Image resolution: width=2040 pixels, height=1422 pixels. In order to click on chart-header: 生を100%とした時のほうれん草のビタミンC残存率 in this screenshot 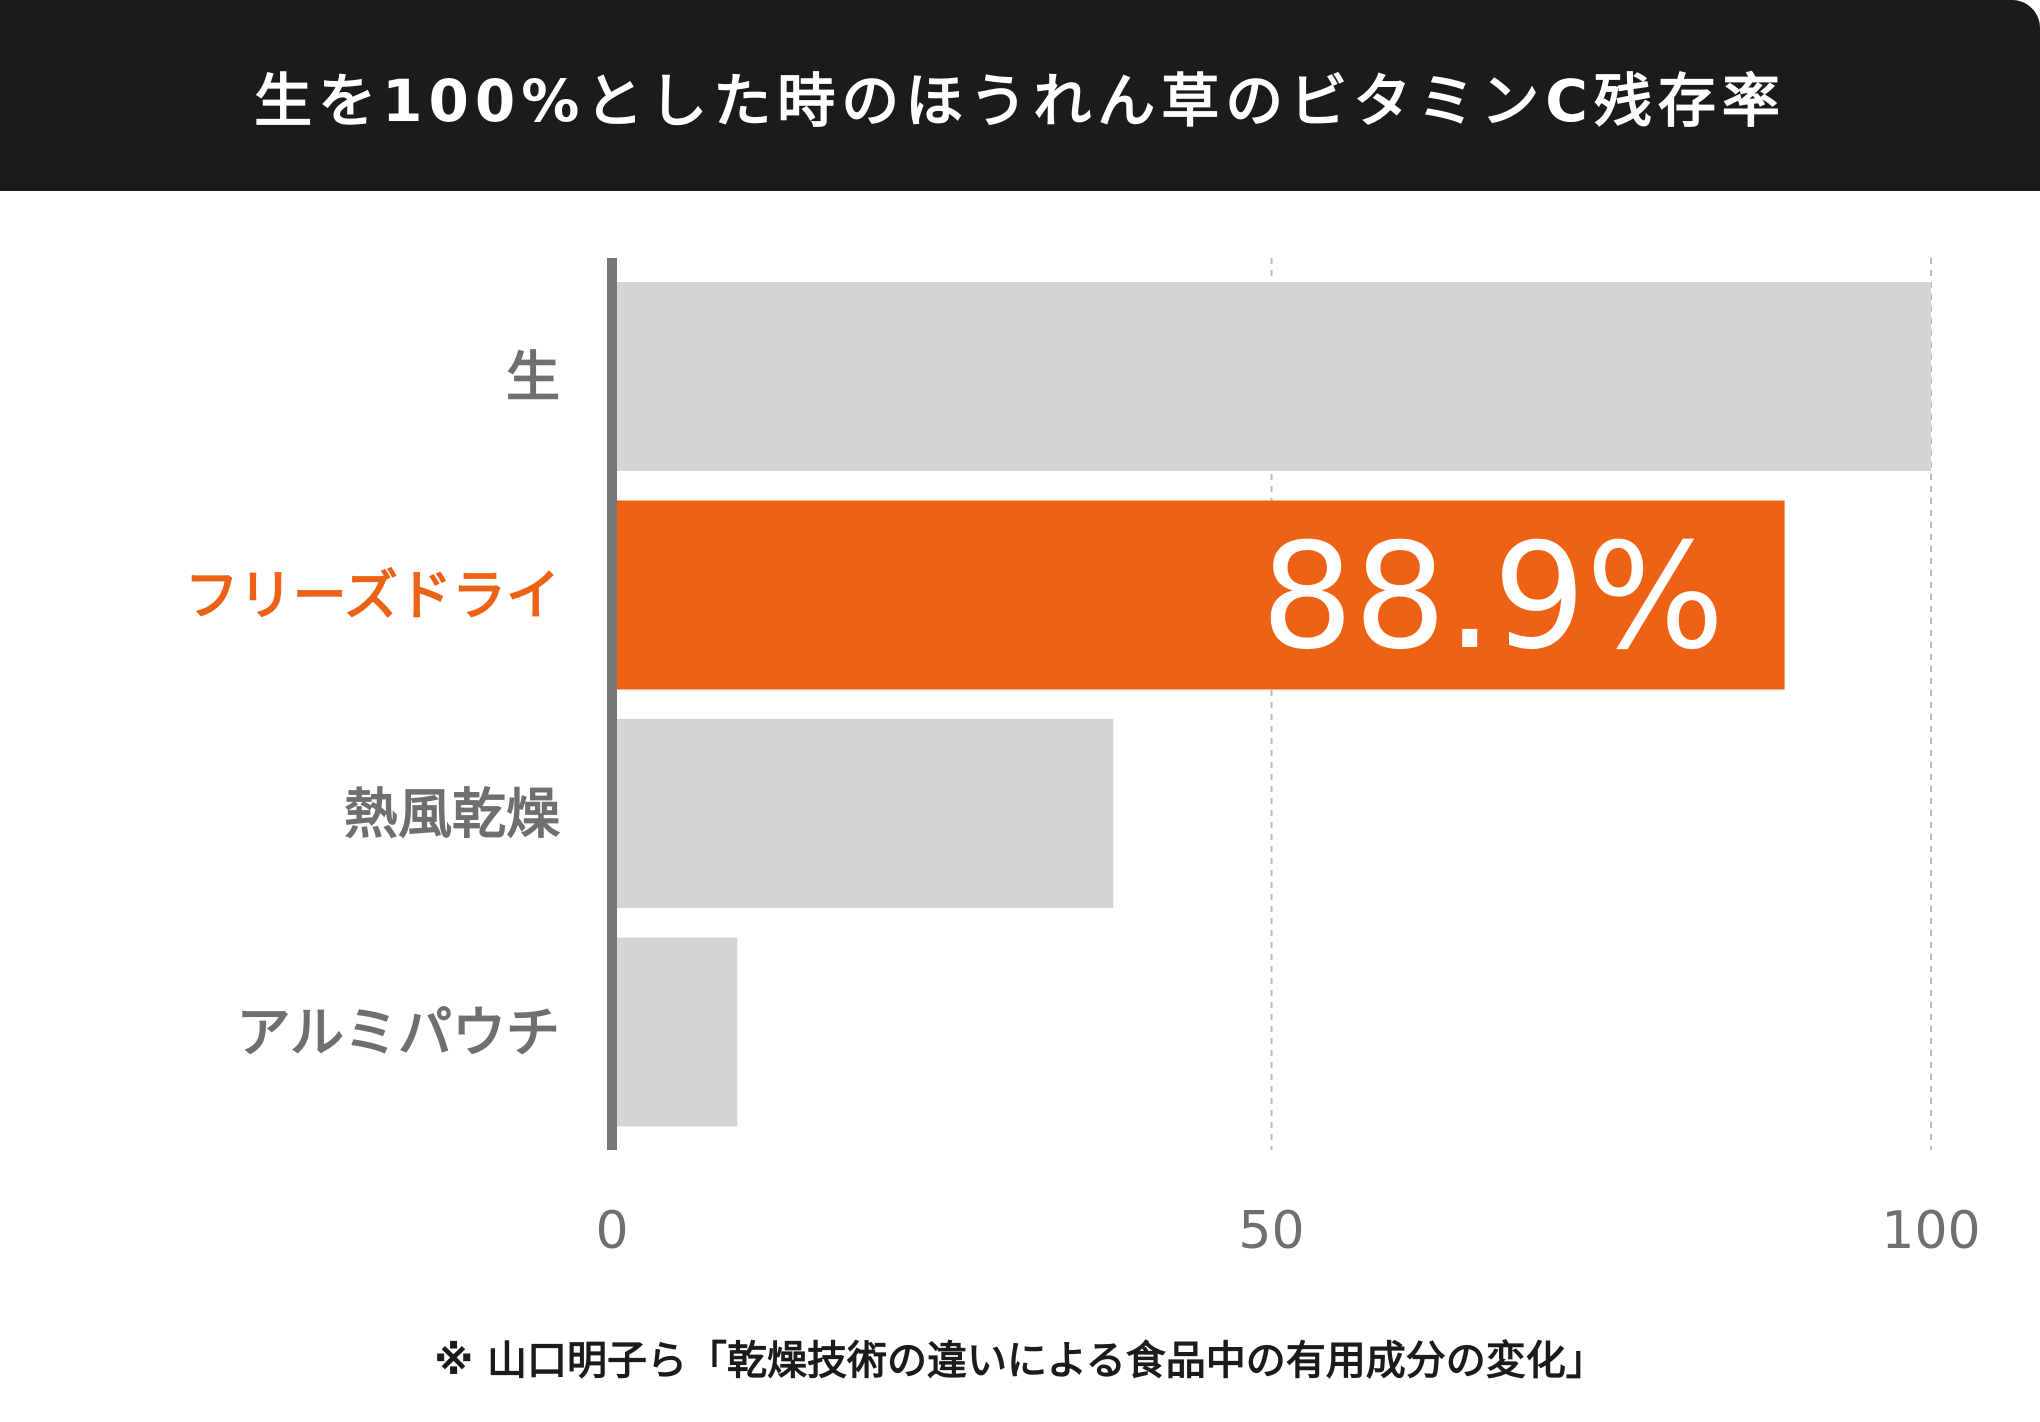, I will do `click(1020, 95)`.